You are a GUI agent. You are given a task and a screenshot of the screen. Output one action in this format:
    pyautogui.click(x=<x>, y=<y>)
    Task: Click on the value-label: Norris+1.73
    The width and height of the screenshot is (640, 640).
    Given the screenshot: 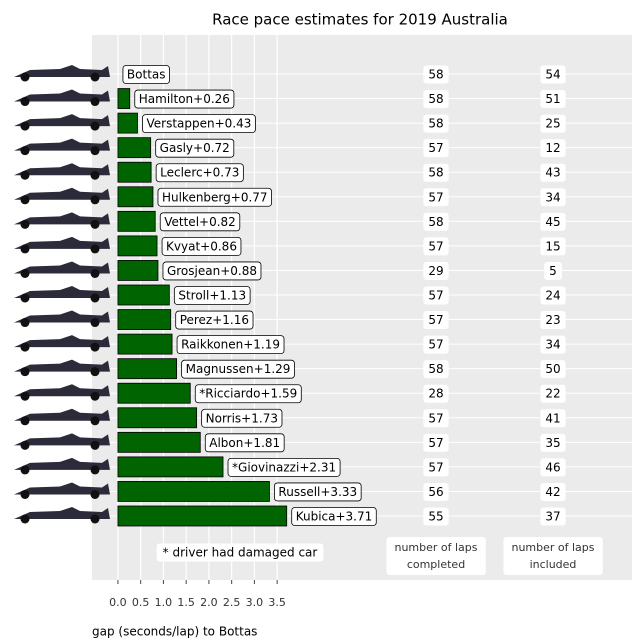 What is the action you would take?
    pyautogui.click(x=242, y=418)
    